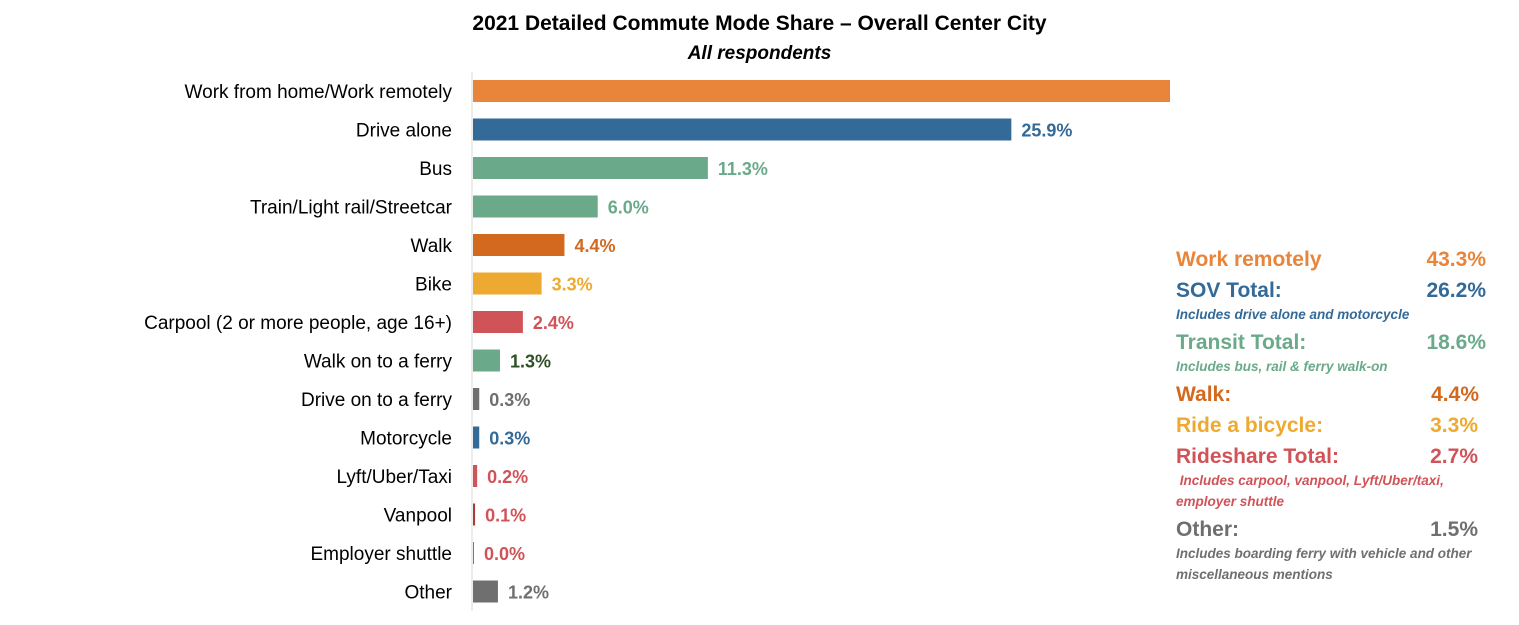  I want to click on category-label: Bike, so click(433, 285).